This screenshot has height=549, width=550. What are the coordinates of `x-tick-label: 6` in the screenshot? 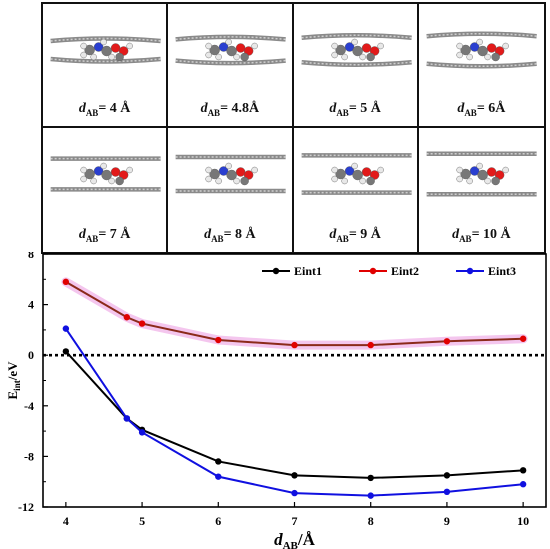 It's located at (218, 521).